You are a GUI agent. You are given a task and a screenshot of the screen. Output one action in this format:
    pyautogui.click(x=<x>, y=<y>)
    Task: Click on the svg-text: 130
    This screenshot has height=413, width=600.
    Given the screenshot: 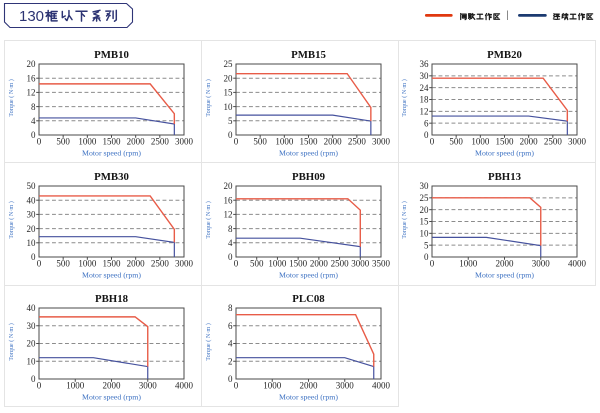 What is the action you would take?
    pyautogui.click(x=31, y=16)
    